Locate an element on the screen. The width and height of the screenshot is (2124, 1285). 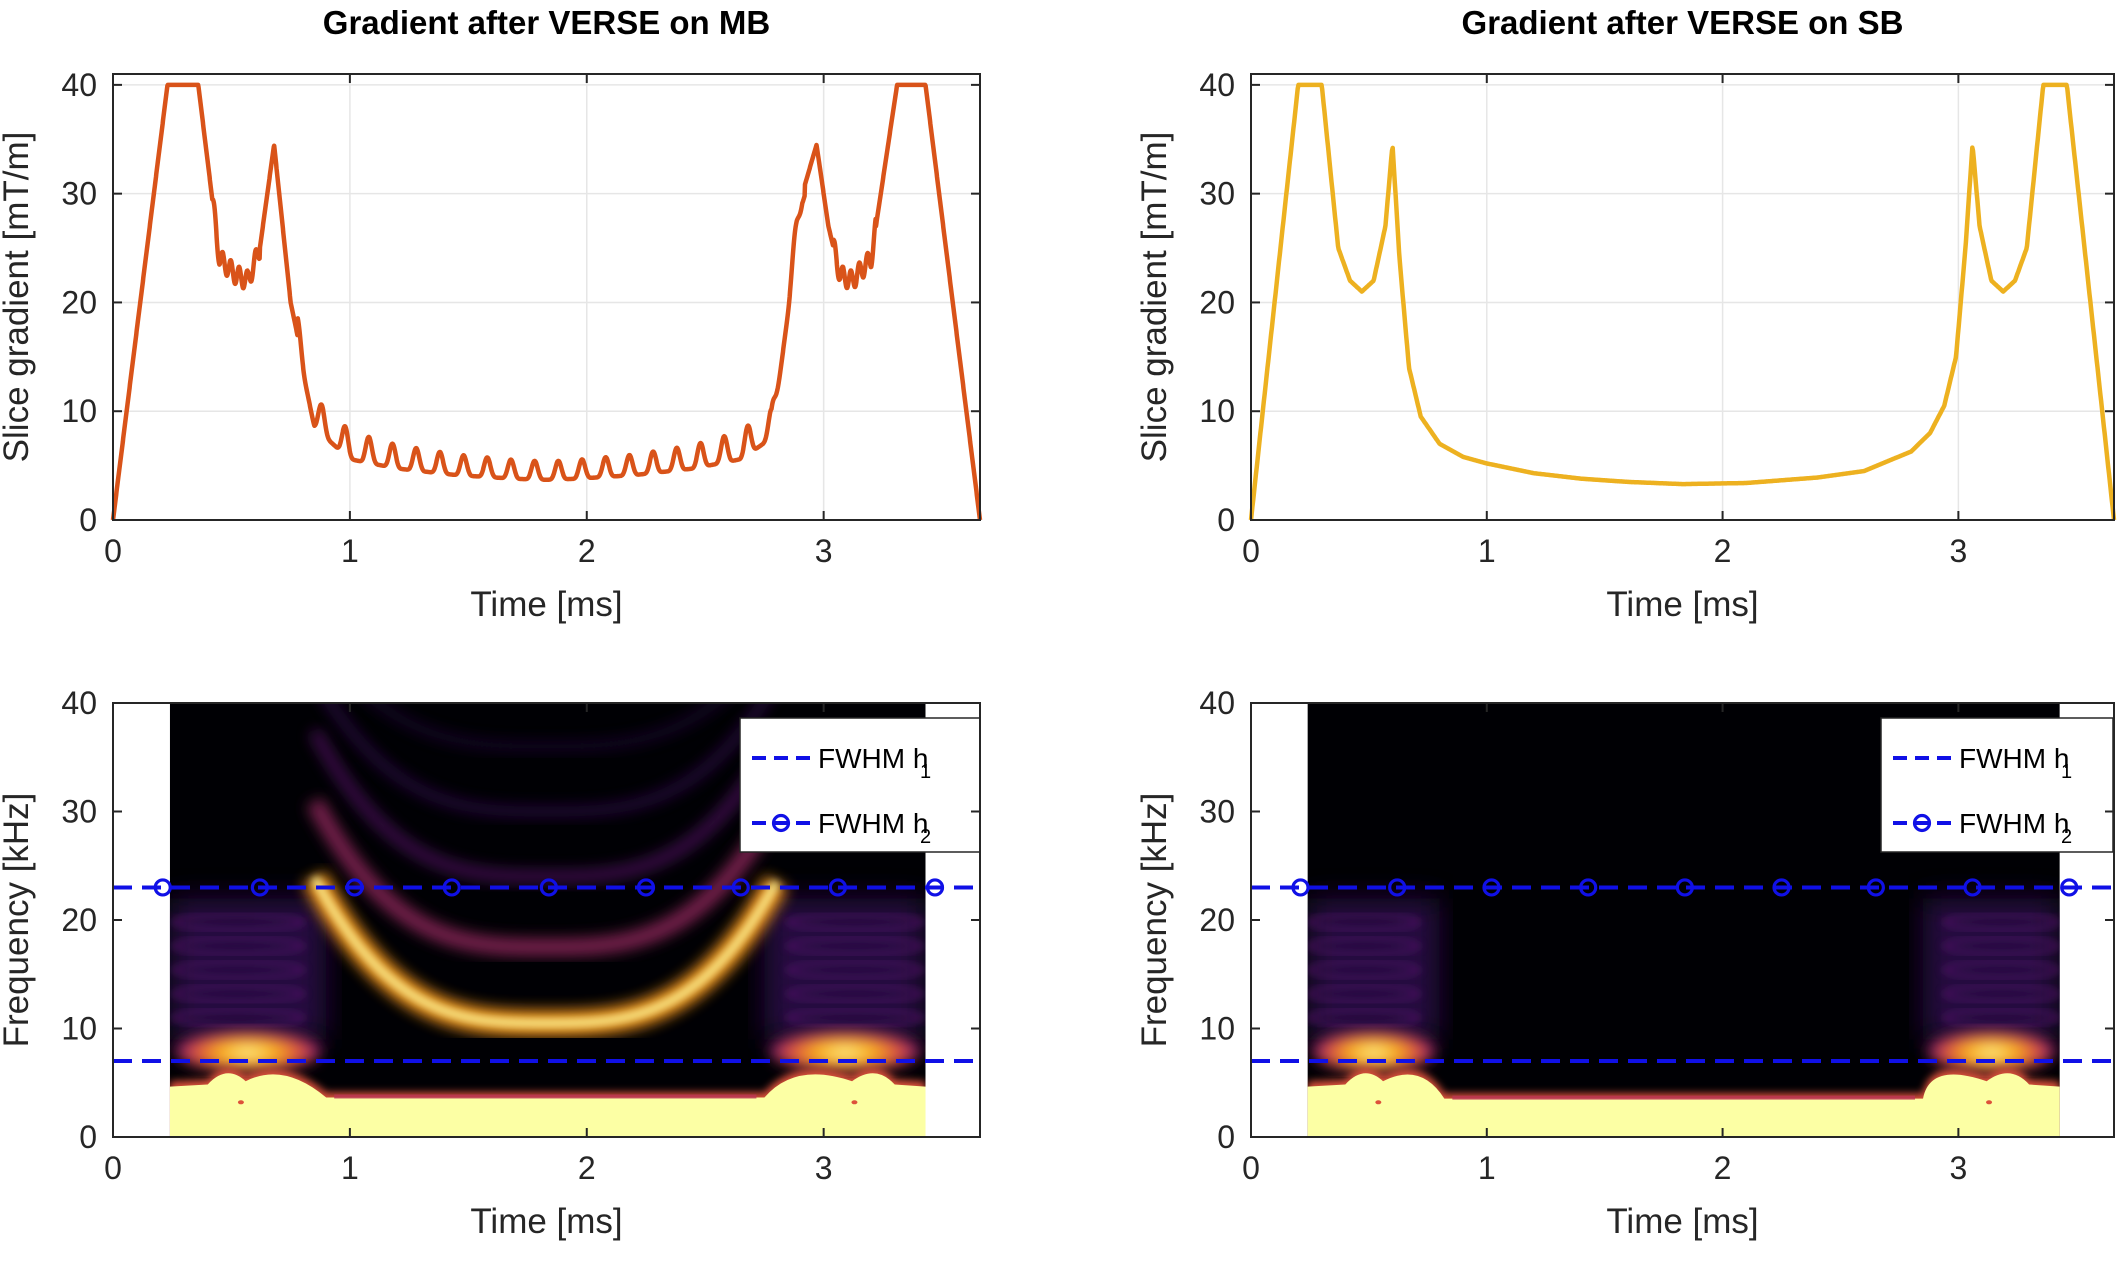
y-axis-label: Frequency [kHz] is located at coordinates (1154, 920).